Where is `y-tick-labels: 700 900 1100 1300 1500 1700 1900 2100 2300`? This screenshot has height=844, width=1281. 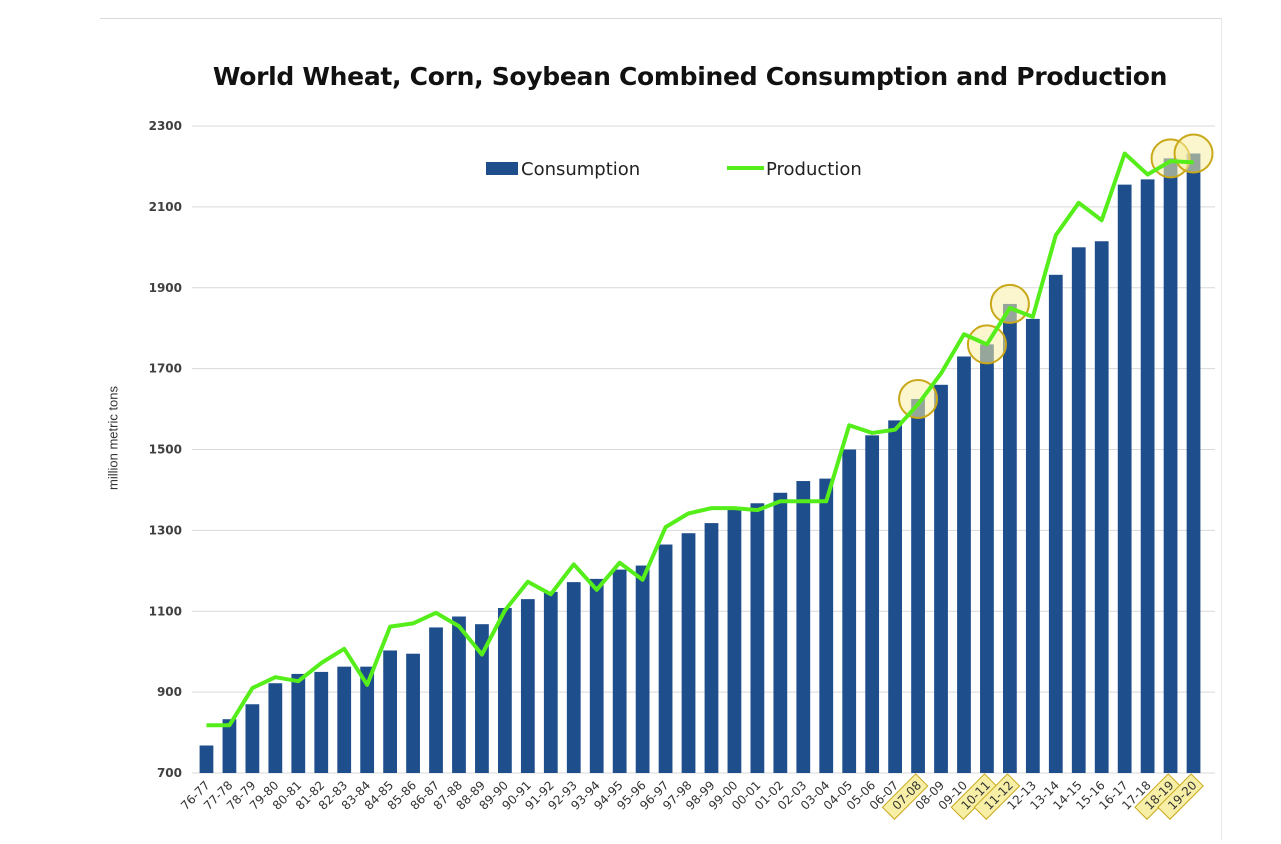
y-tick-labels: 700 900 1100 1300 1500 1700 1900 2100 2300 is located at coordinates (165, 449).